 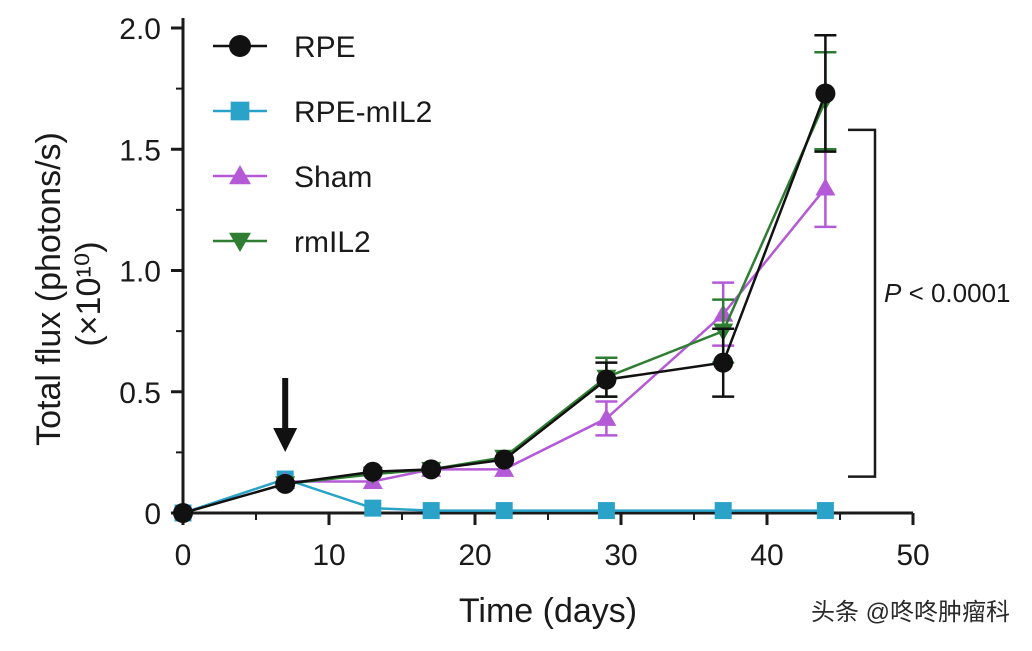 What do you see at coordinates (140, 393) in the screenshot?
I see `y-tick-label: 0.5` at bounding box center [140, 393].